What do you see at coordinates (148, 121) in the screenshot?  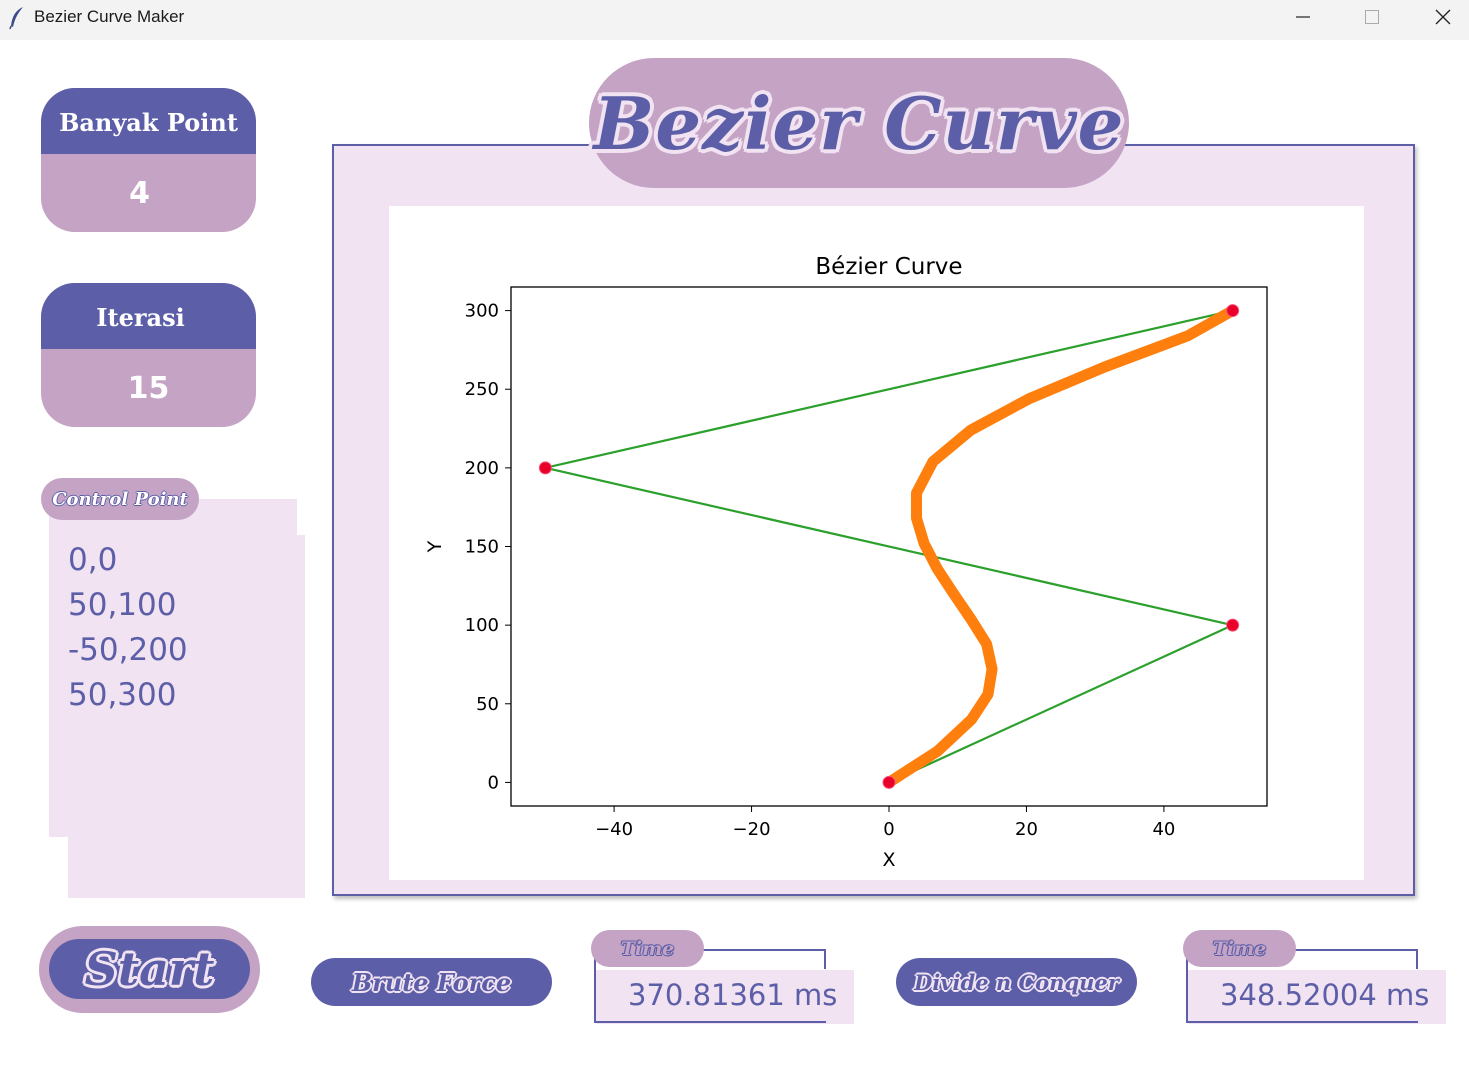 I see `point-count-label: Banyak Point` at bounding box center [148, 121].